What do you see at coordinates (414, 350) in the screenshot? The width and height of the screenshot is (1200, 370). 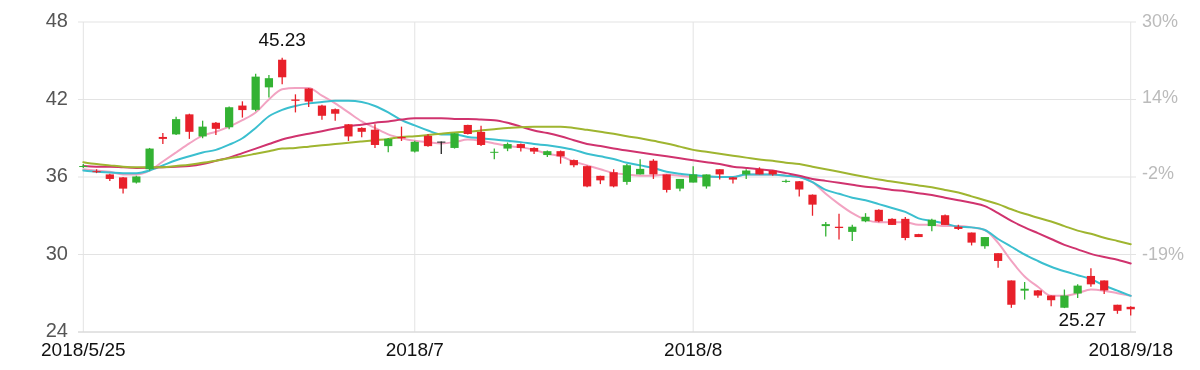 I see `x-tick-label: 2018/7` at bounding box center [414, 350].